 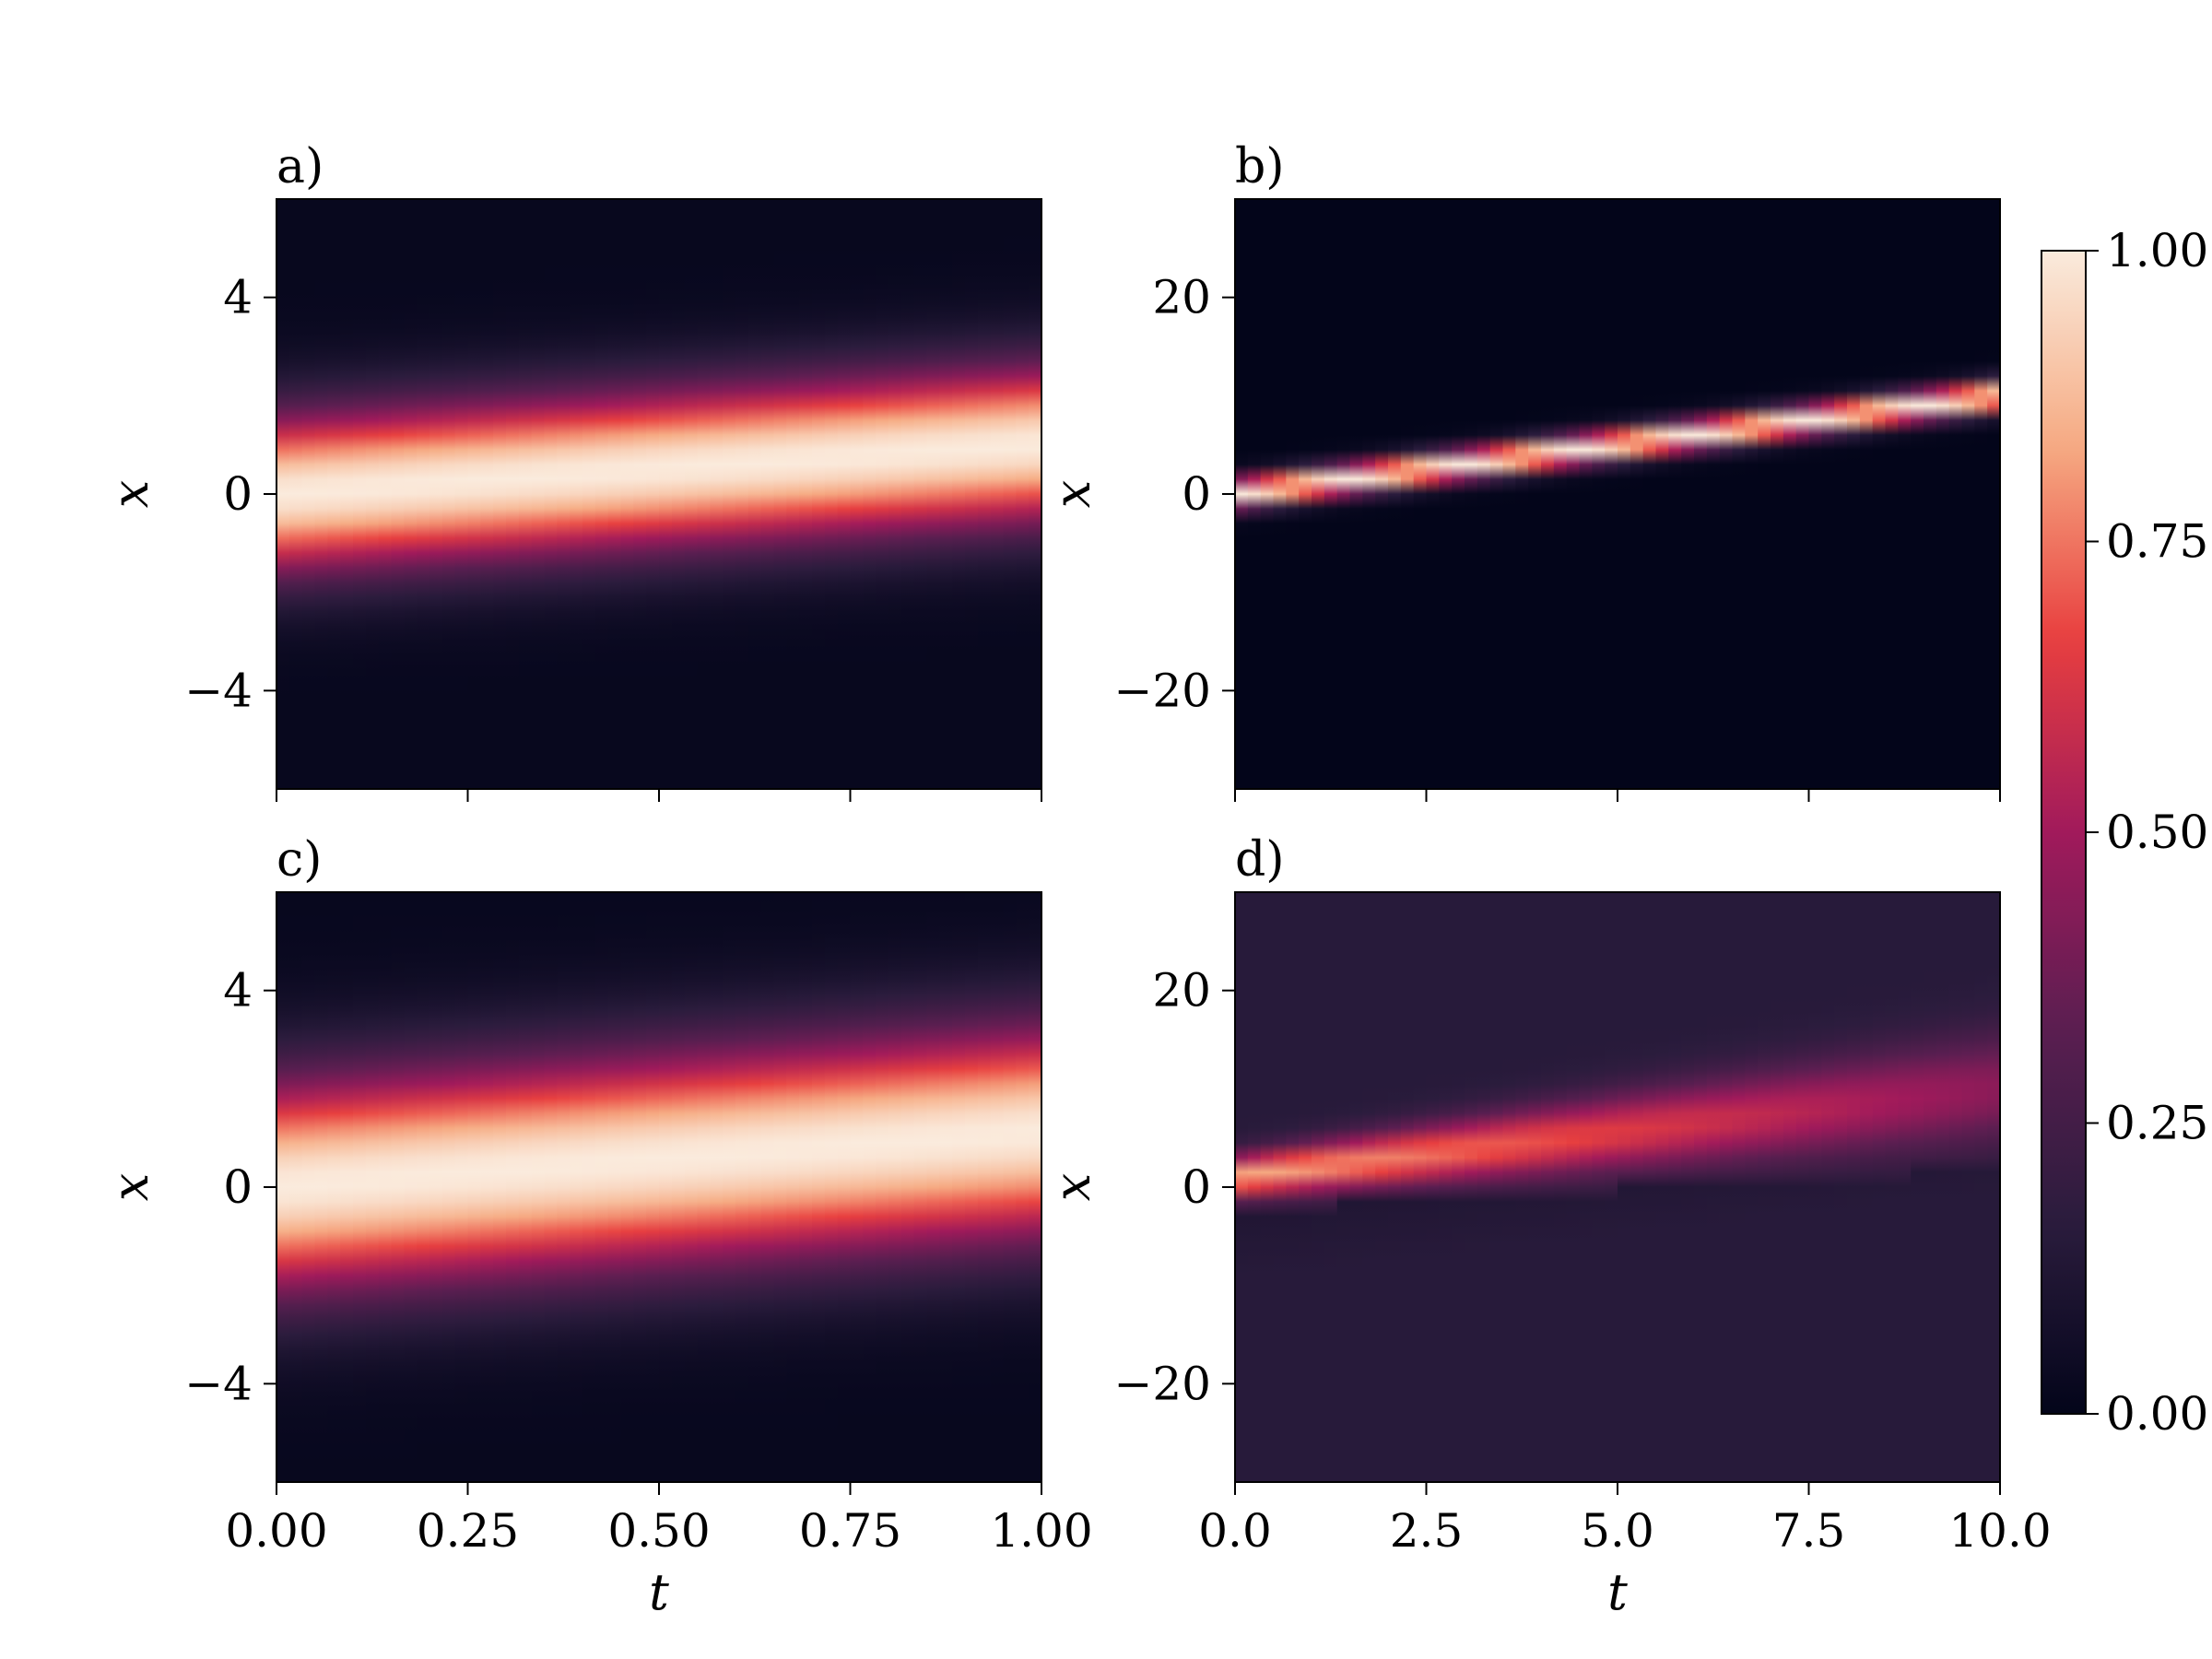 I want to click on colorbar-ticks: 0.00 0.25 0.50 0.75 1.00, so click(x=2147, y=832).